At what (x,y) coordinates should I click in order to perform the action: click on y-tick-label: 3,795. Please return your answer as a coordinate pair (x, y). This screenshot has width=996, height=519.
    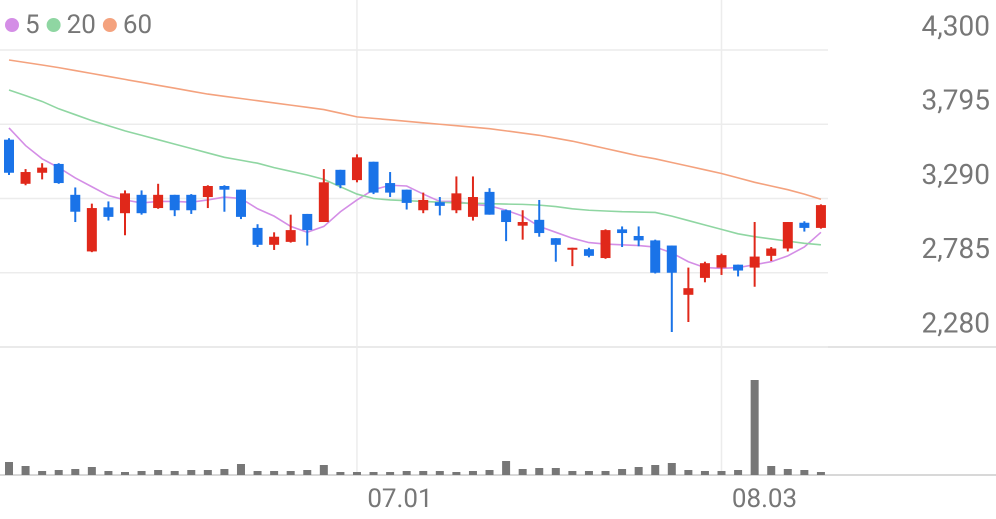
    Looking at the image, I should click on (956, 100).